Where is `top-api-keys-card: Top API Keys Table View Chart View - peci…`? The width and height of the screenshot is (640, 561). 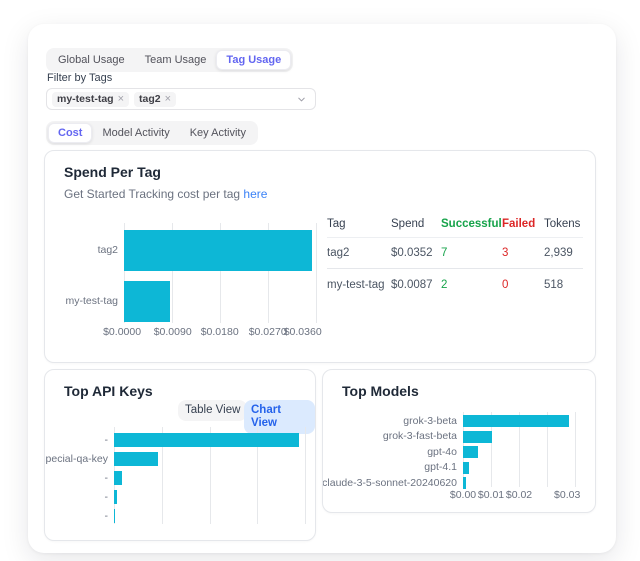 top-api-keys-card: Top API Keys Table View Chart View - peci… is located at coordinates (180, 455).